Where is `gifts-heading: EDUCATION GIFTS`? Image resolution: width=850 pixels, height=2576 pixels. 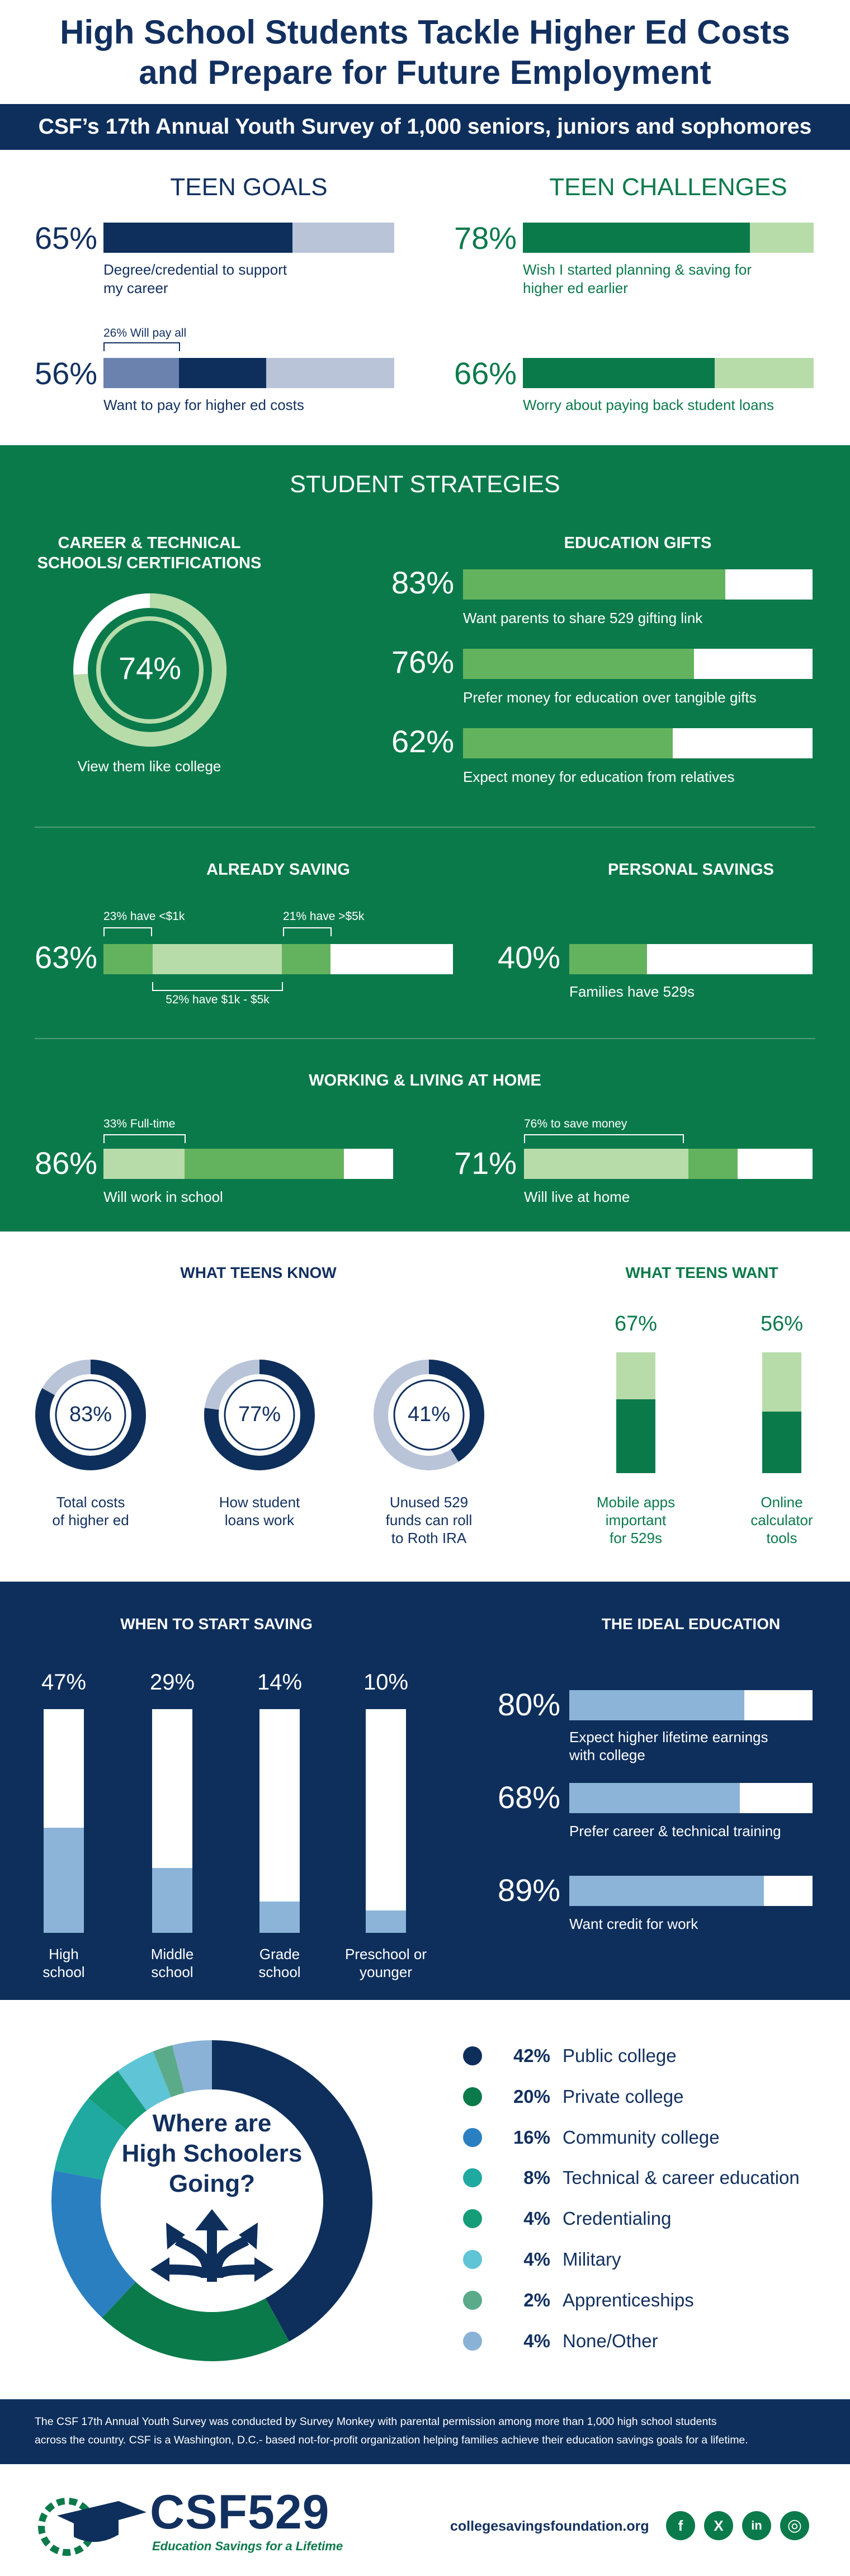 gifts-heading: EDUCATION GIFTS is located at coordinates (638, 543).